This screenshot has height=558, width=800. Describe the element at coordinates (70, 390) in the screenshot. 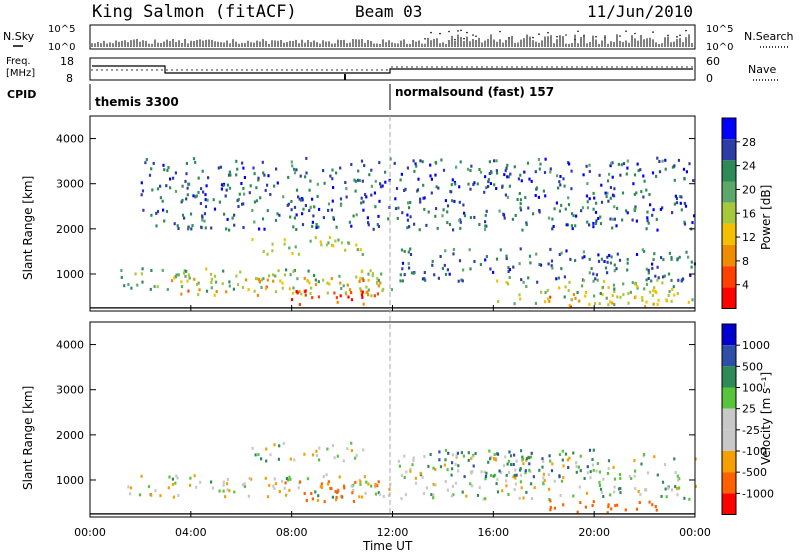

I see `ytick-label: 3000` at that location.